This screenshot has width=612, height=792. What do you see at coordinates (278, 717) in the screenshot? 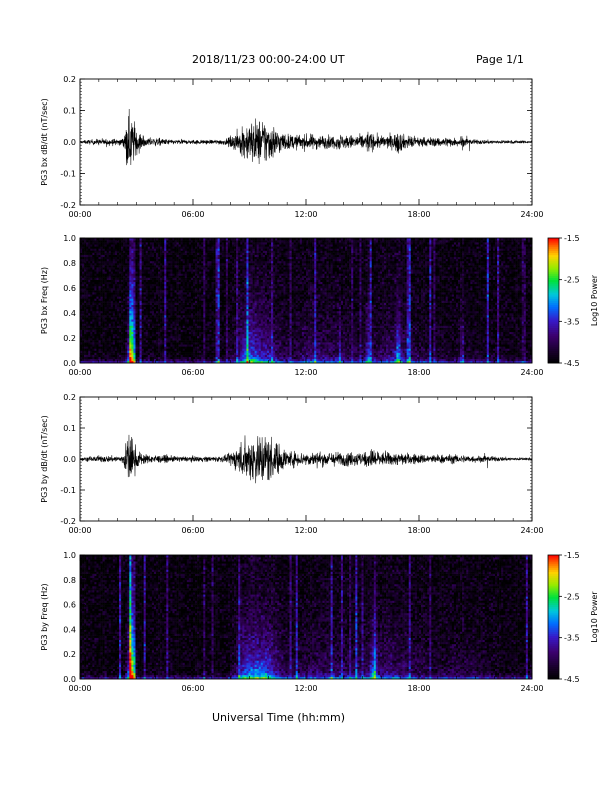
I see `x-axis-caption: Universal Time (hh:mm)` at bounding box center [278, 717].